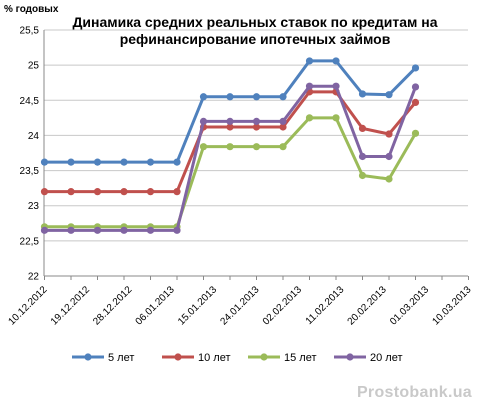 This screenshot has width=480, height=408. What do you see at coordinates (414, 392) in the screenshot?
I see `watermark-logo: Prostobank.ua` at bounding box center [414, 392].